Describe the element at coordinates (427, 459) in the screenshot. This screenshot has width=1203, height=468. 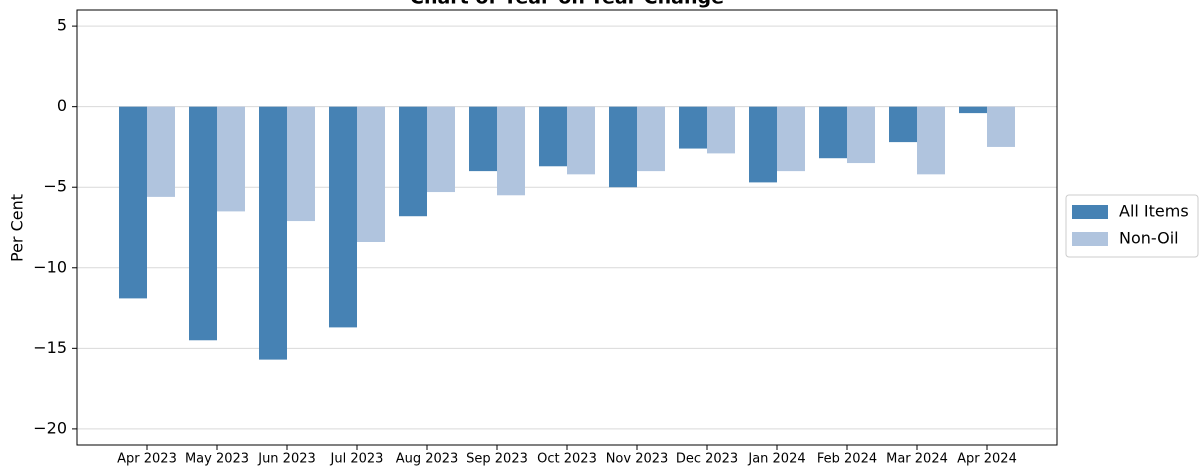
I see `x-tick-label: Aug 2023` at that location.